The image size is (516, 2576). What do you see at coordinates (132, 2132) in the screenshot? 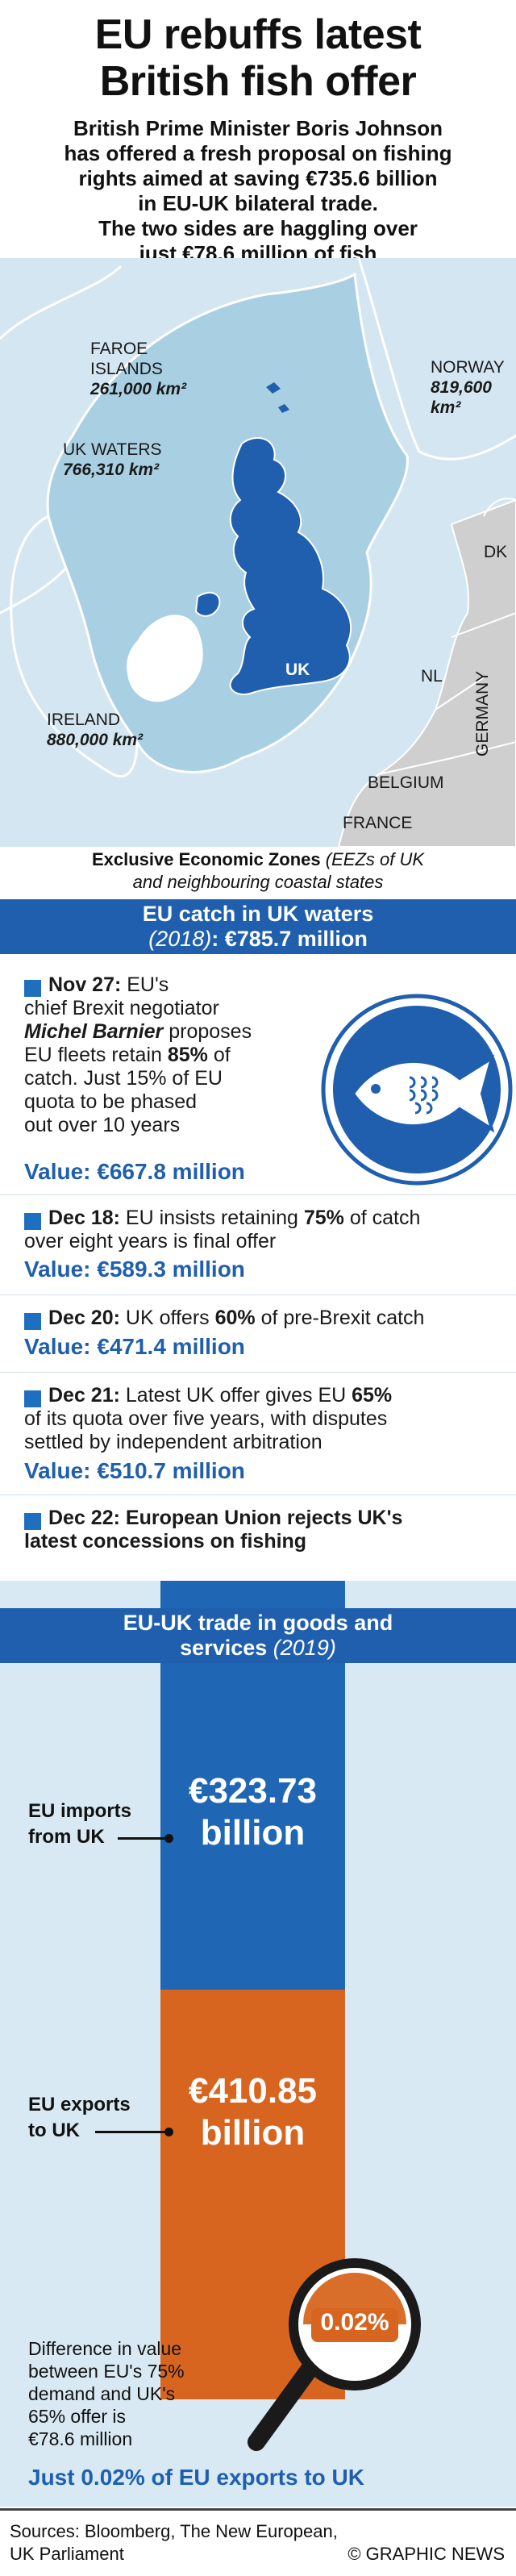
I see `exports-leader-line` at bounding box center [132, 2132].